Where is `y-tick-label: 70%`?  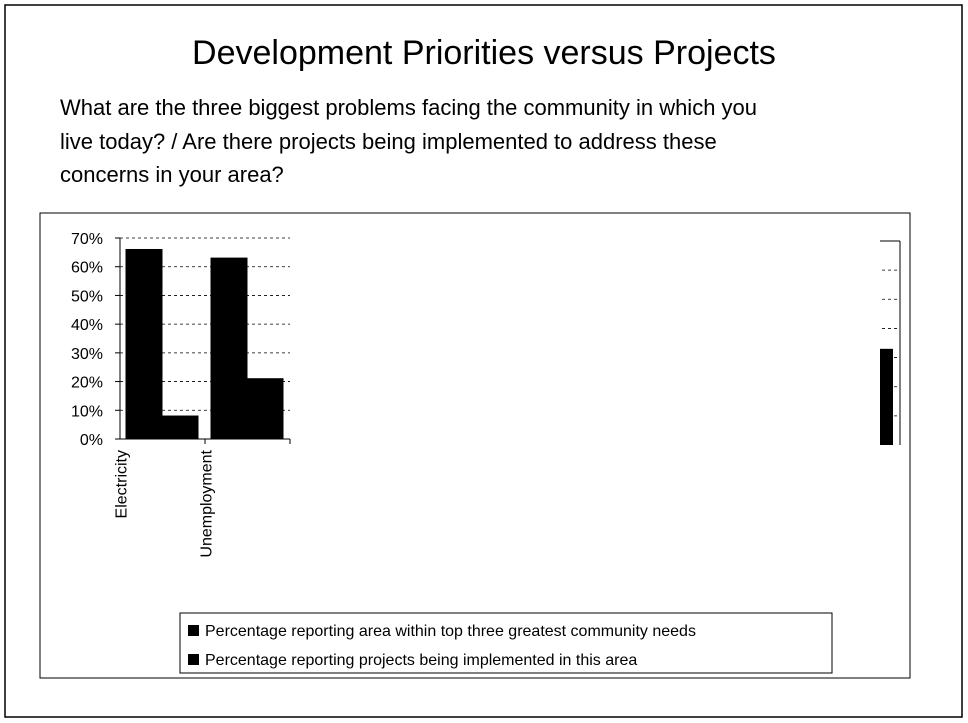 y-tick-label: 70% is located at coordinates (87, 239).